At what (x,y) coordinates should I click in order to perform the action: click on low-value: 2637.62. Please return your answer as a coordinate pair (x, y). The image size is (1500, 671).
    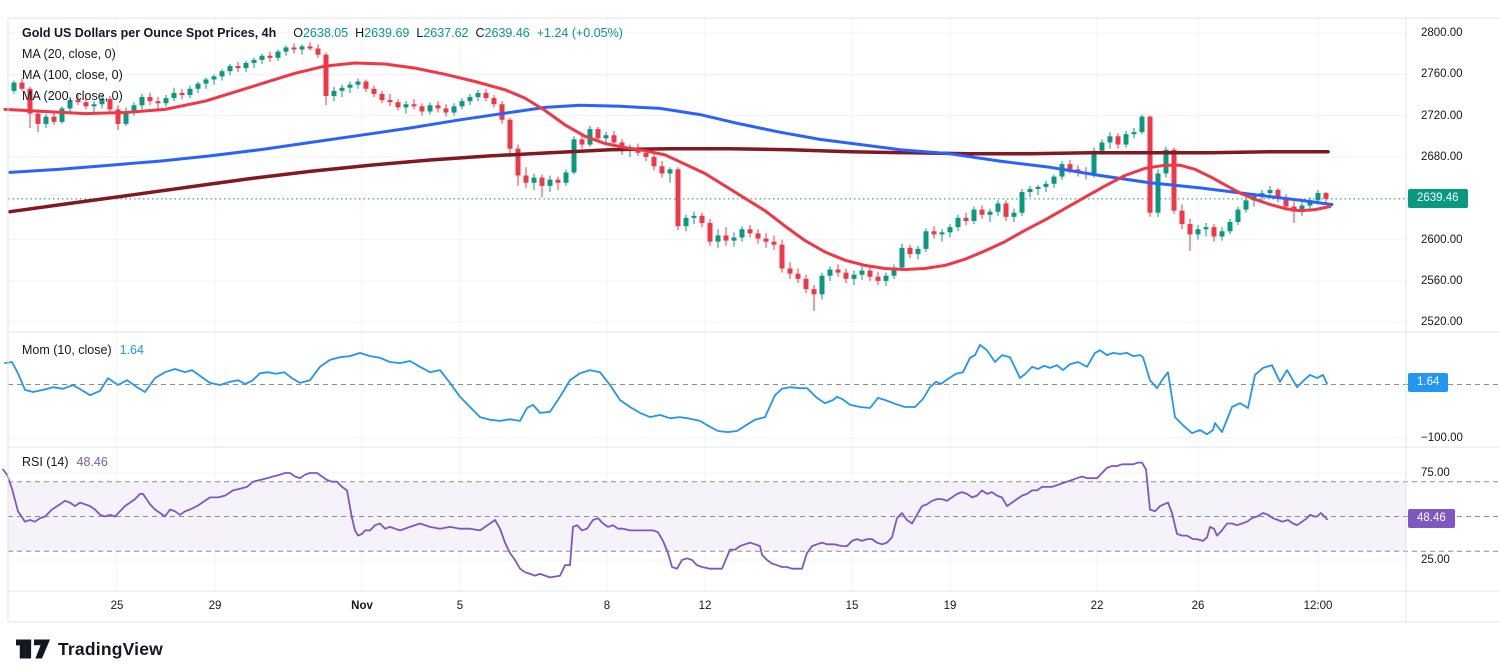
    Looking at the image, I should click on (446, 33).